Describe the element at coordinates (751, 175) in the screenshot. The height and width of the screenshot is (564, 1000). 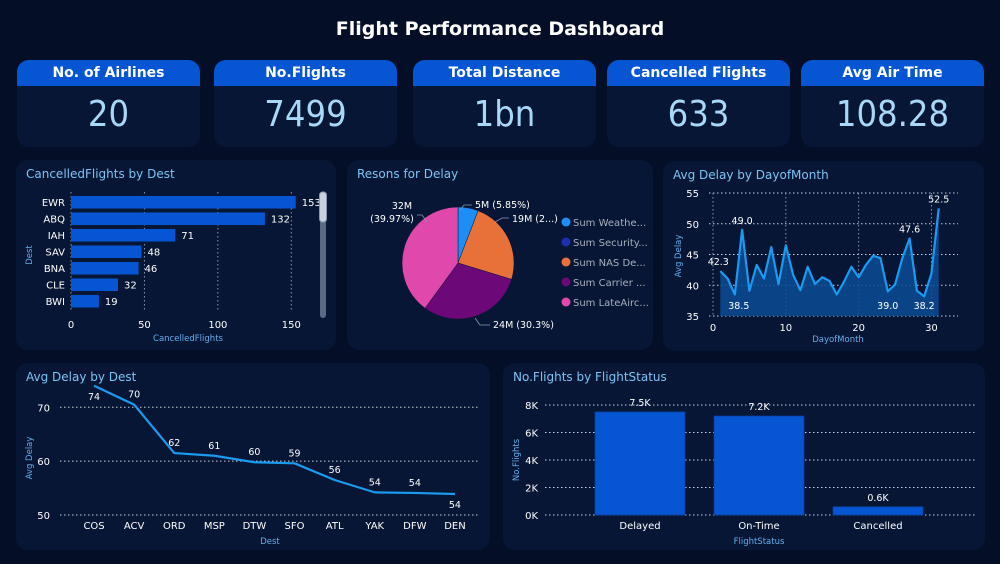
I see `chart-title: Avg Delay by DayofMonth` at that location.